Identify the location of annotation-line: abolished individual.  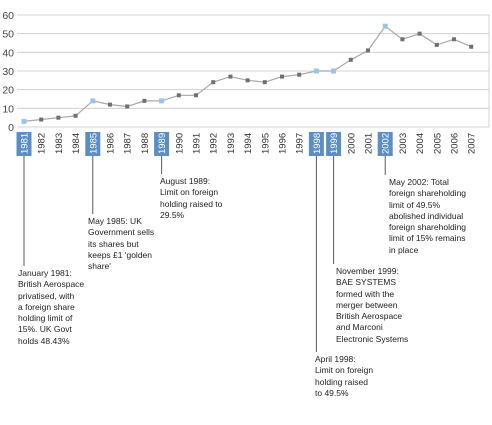
(426, 215).